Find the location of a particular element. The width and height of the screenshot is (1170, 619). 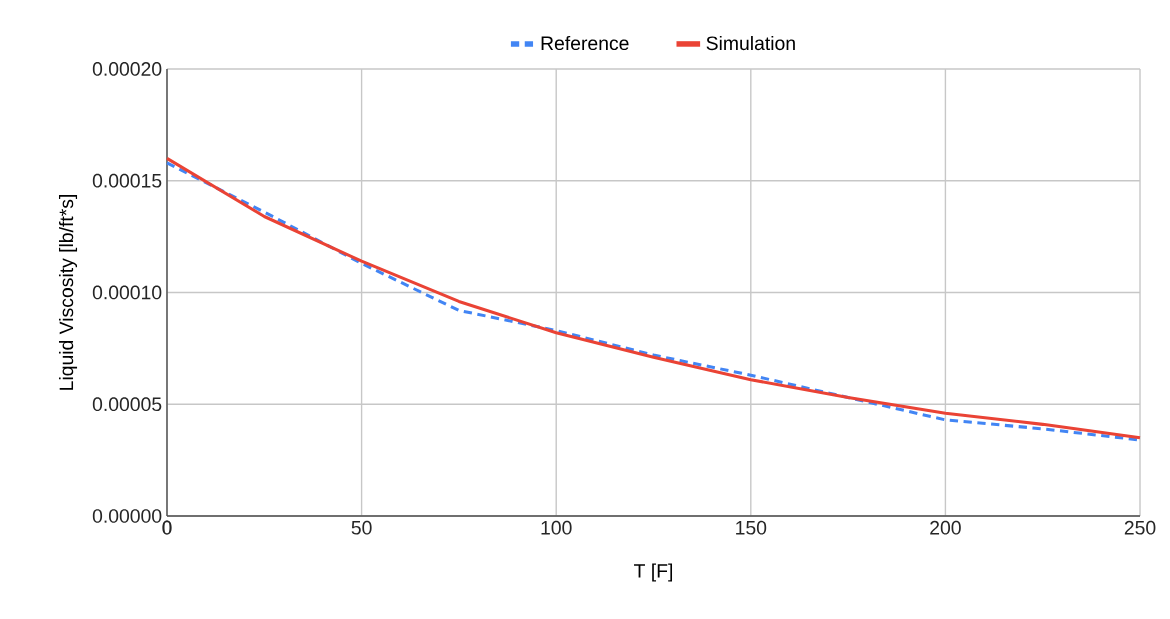

legend-label: Reference is located at coordinates (585, 43).